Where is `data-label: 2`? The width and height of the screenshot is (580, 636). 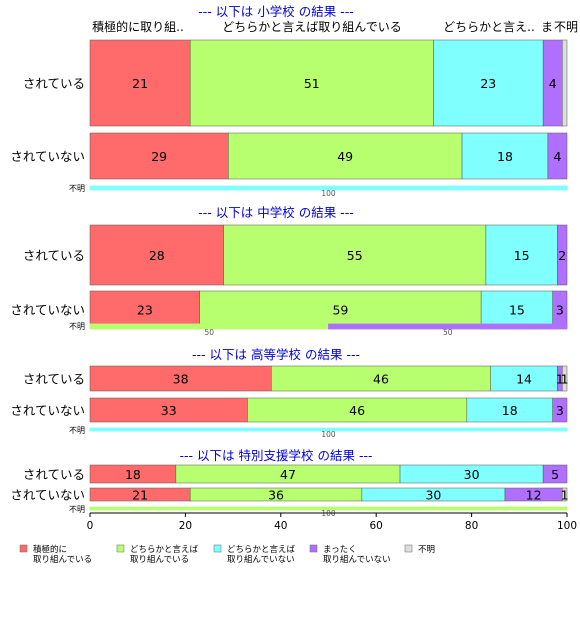
data-label: 2 is located at coordinates (562, 255).